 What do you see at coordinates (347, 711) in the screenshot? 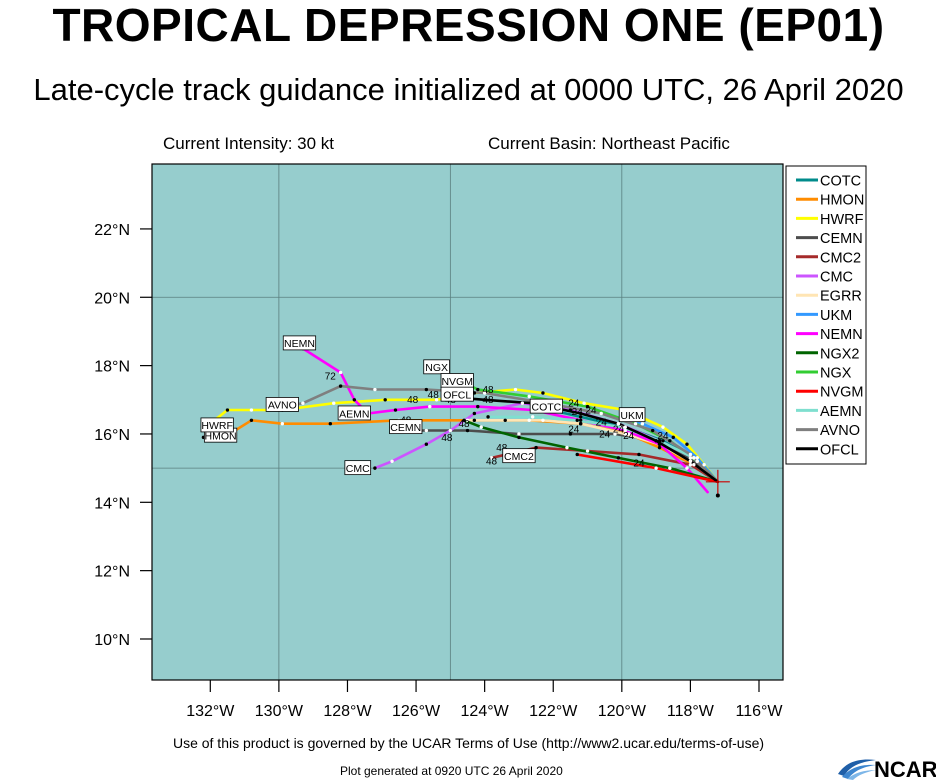
I see `x-tick-label: 128°W` at bounding box center [347, 711].